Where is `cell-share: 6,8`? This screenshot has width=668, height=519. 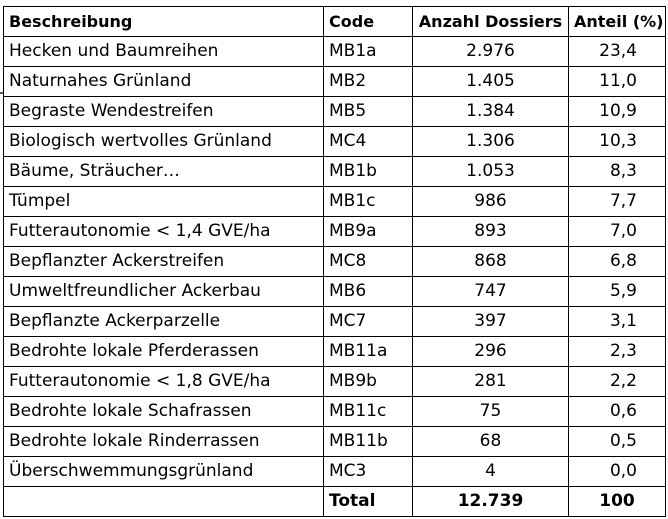
cell-share: 6,8 is located at coordinates (617, 261).